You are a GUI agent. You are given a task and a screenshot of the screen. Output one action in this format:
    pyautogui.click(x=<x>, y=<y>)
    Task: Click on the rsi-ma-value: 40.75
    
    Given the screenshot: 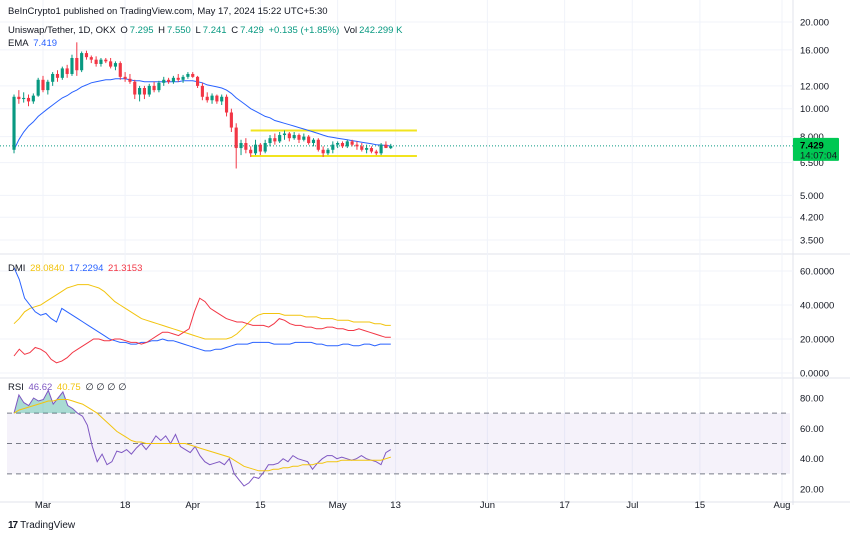 What is the action you would take?
    pyautogui.click(x=68, y=387)
    